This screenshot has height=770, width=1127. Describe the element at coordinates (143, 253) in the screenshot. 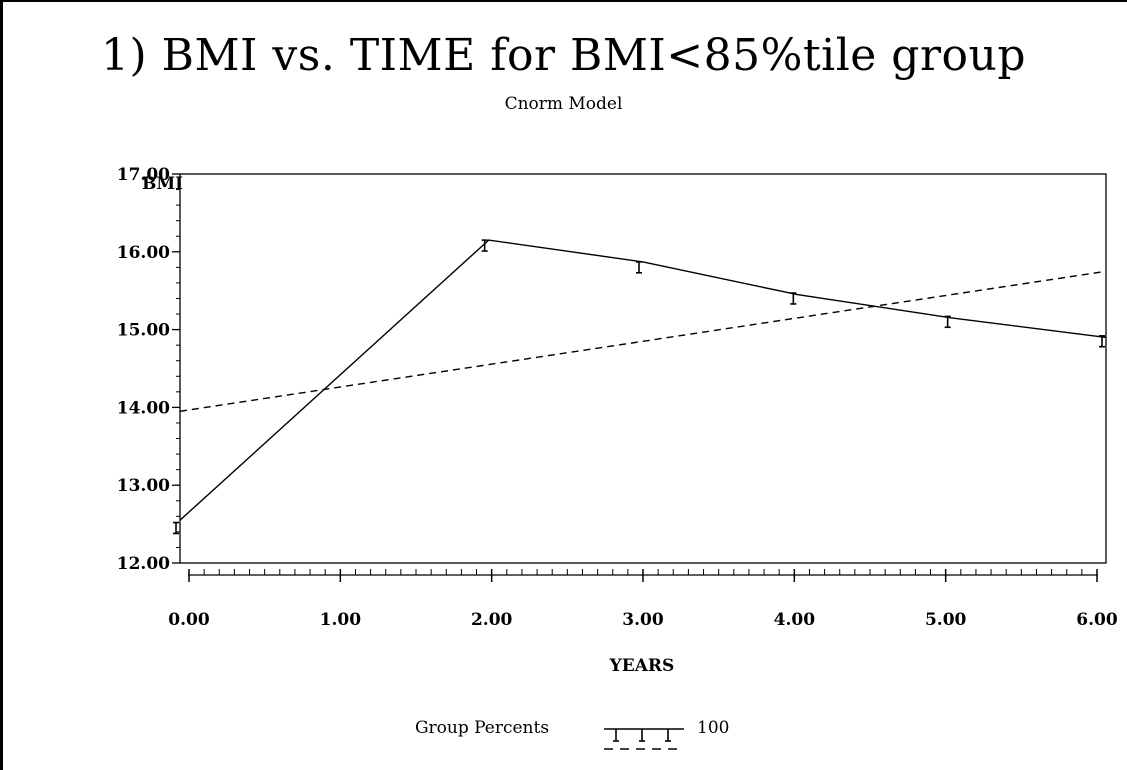

I see `y-tick-label: 16.00` at that location.